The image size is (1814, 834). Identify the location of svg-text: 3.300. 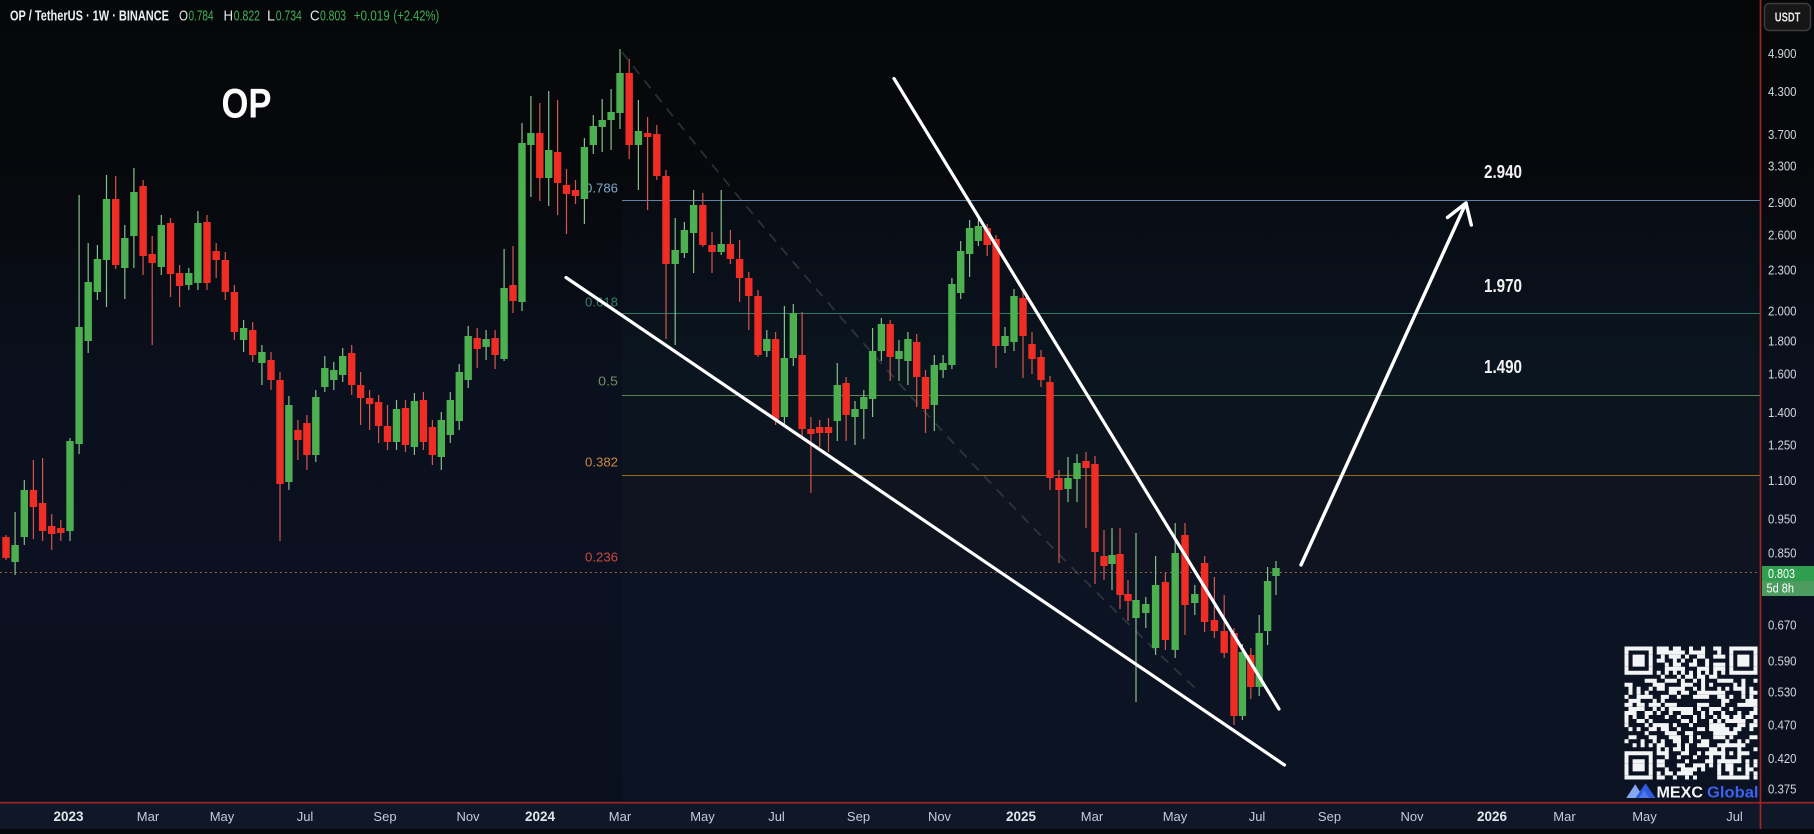
(1782, 166).